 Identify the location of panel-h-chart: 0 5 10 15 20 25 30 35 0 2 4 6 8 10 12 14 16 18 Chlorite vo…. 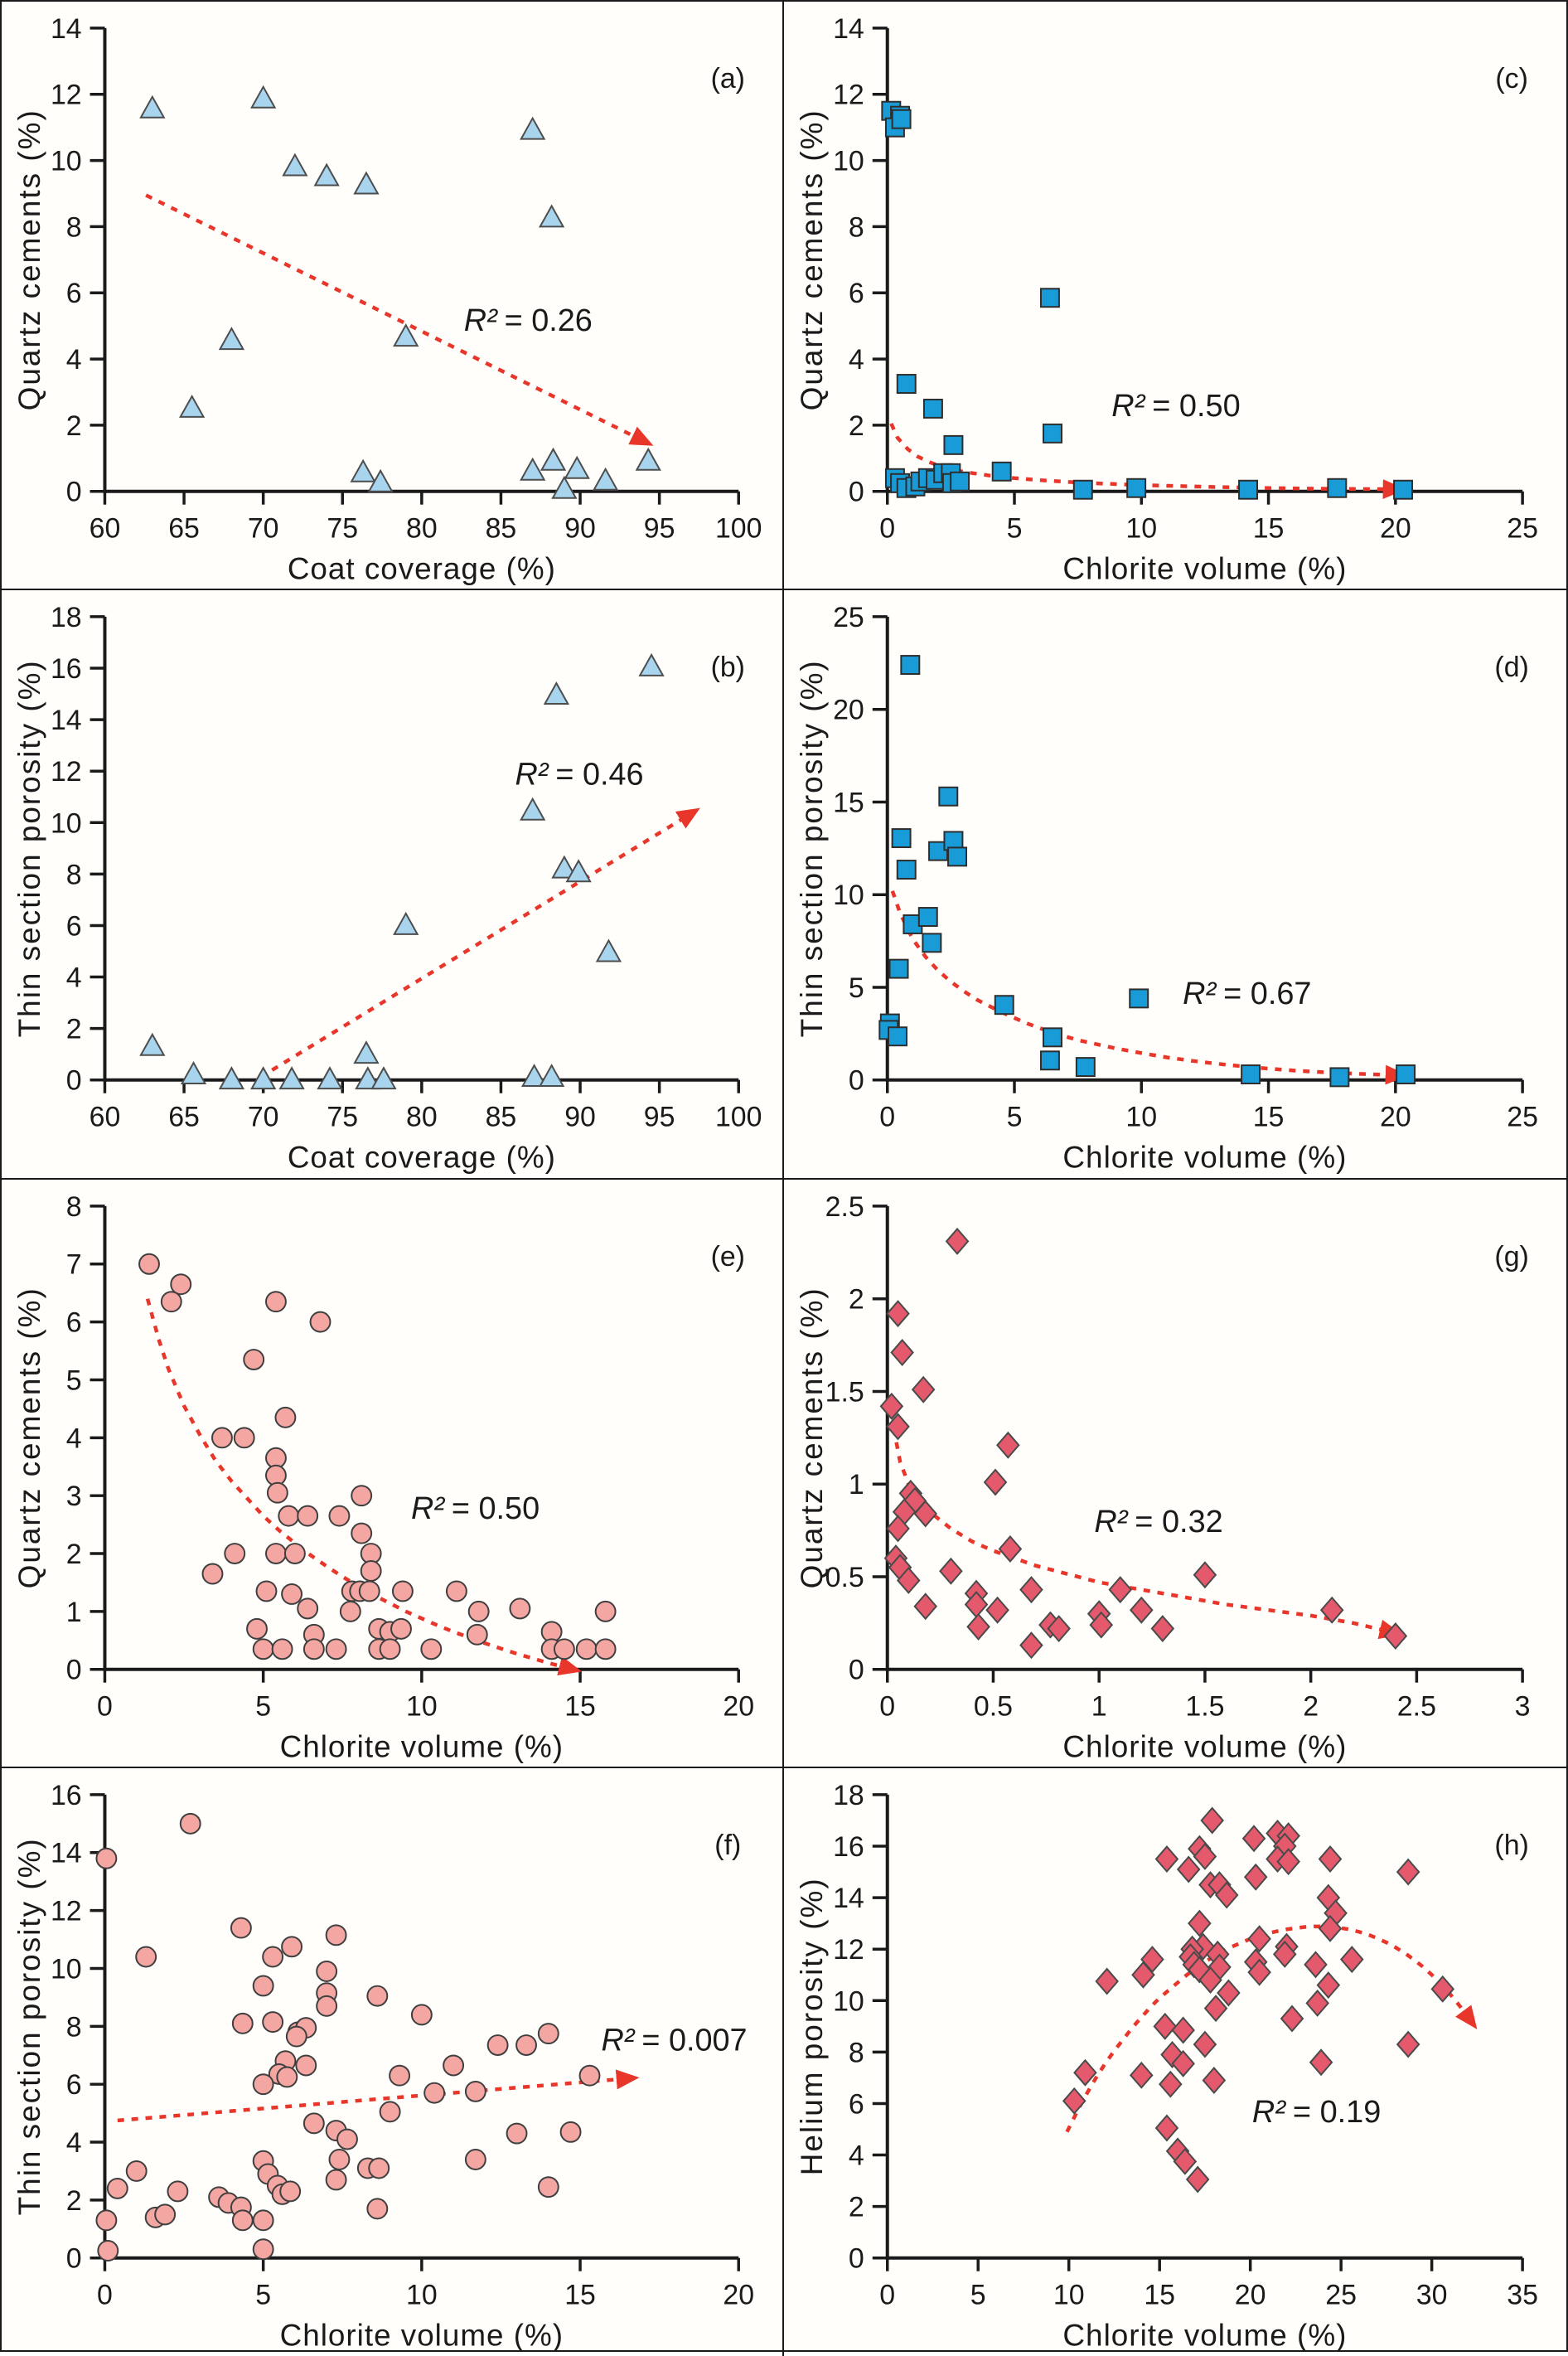
(1166, 2066).